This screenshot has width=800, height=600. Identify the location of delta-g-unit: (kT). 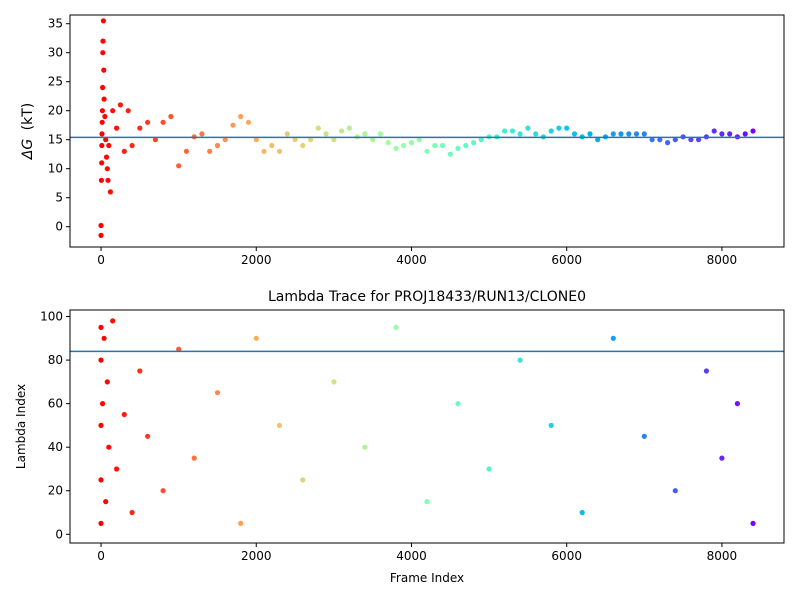
(28, 117).